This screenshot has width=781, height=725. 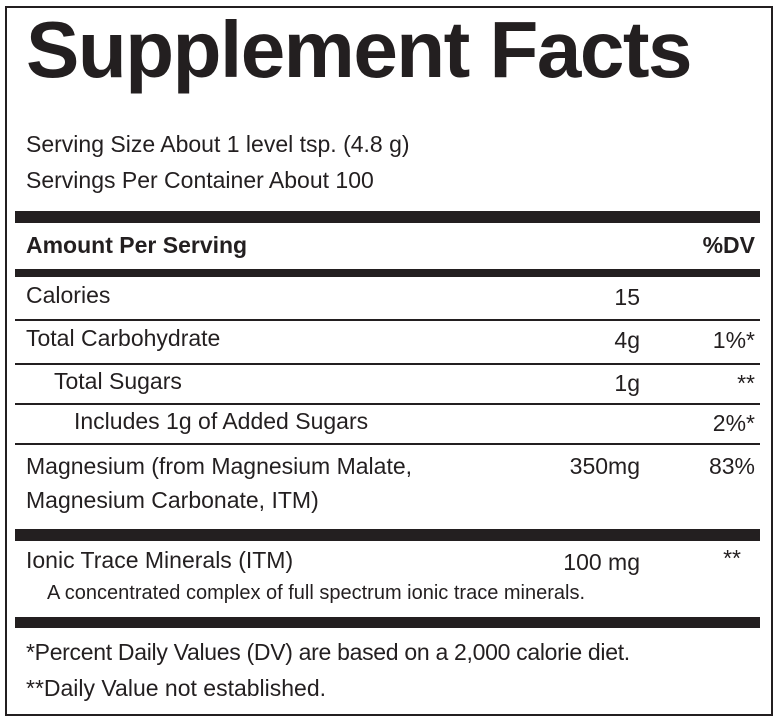 What do you see at coordinates (733, 340) in the screenshot?
I see `nutrient-dv: 1%*` at bounding box center [733, 340].